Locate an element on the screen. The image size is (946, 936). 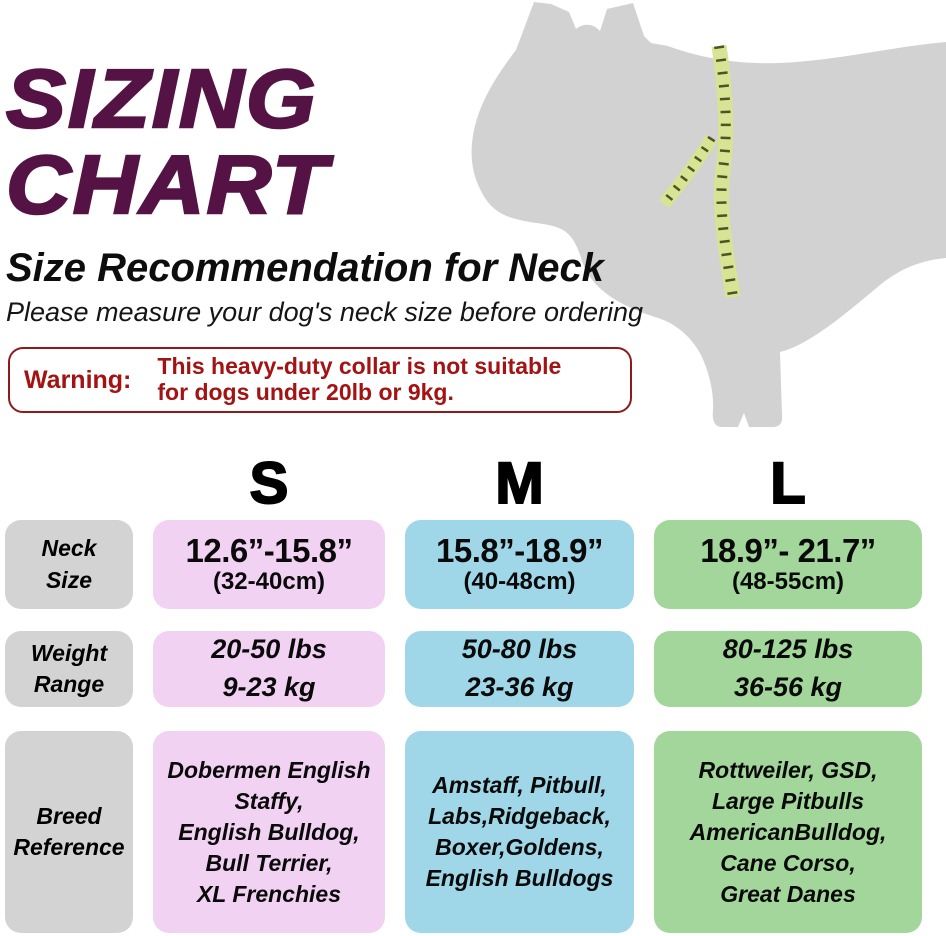
row-header-breed-reference: Breed Reference is located at coordinates (69, 832).